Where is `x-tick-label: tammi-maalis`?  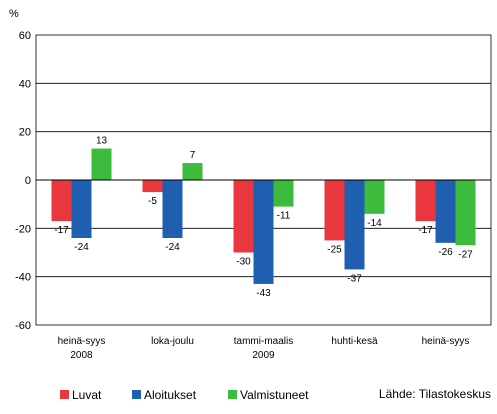
x-tick-label: tammi-maalis is located at coordinates (263, 341).